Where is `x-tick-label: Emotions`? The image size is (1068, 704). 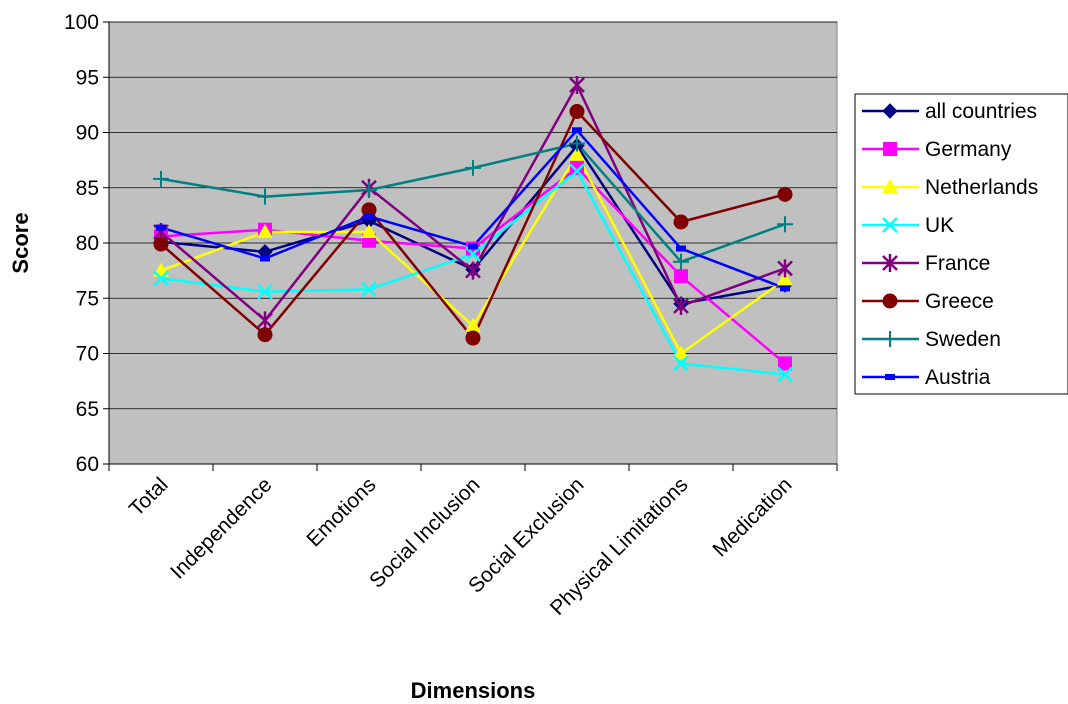
x-tick-label: Emotions is located at coordinates (341, 512).